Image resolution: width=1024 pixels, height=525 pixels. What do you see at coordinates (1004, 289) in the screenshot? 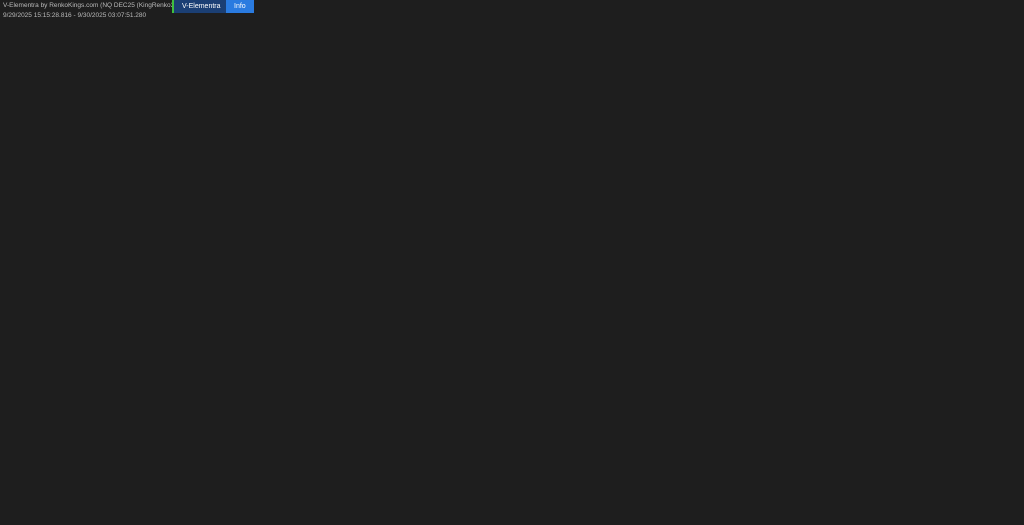
I see `y-tick-label: 24815.00` at bounding box center [1004, 289].